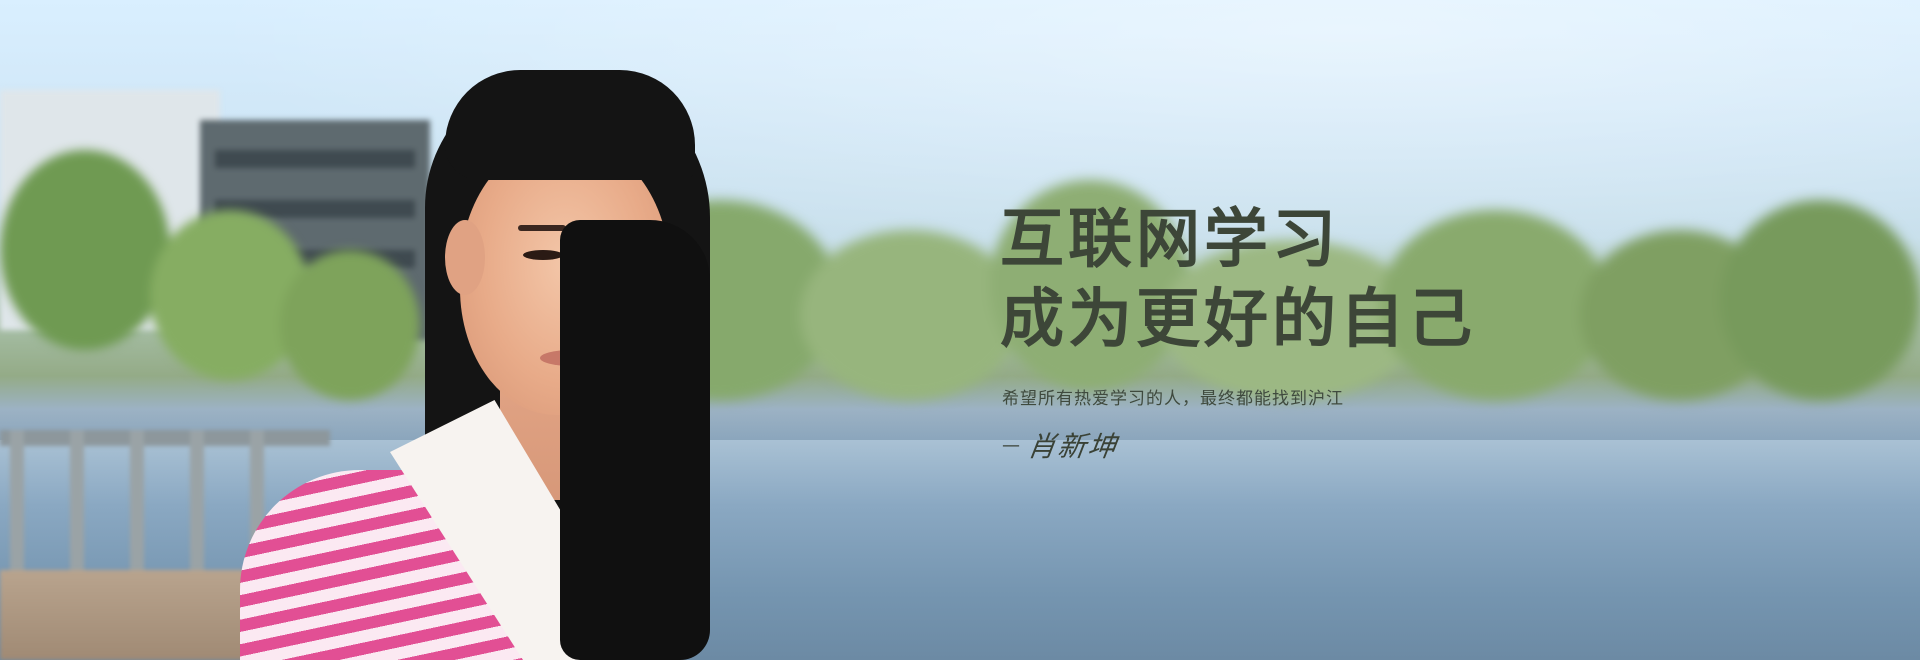 This screenshot has height=660, width=1920. What do you see at coordinates (1170, 240) in the screenshot?
I see `headline-line-1: 互联网学习` at bounding box center [1170, 240].